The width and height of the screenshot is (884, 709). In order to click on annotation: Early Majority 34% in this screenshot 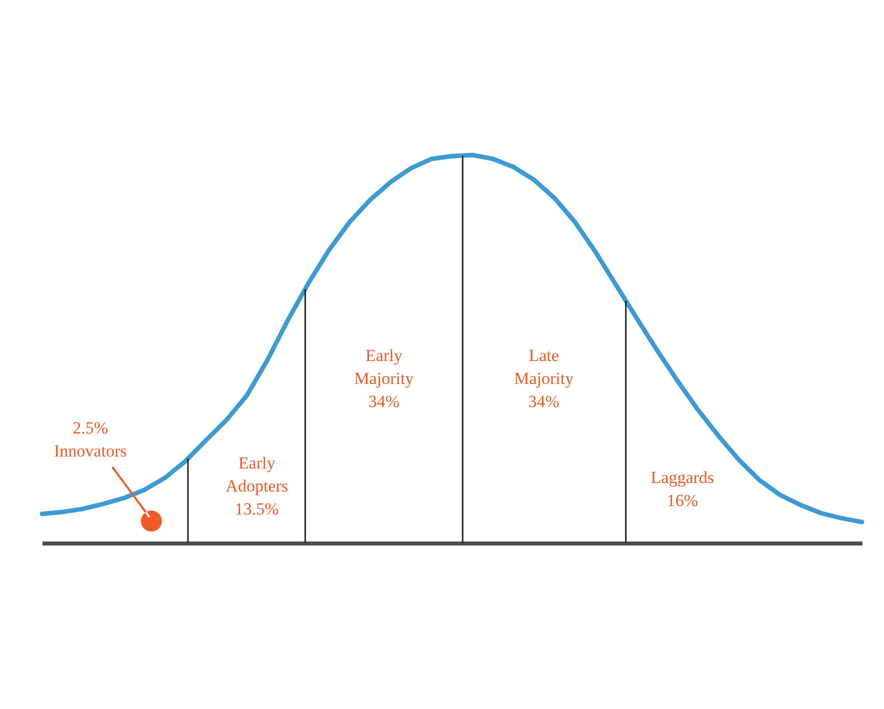, I will do `click(384, 379)`.